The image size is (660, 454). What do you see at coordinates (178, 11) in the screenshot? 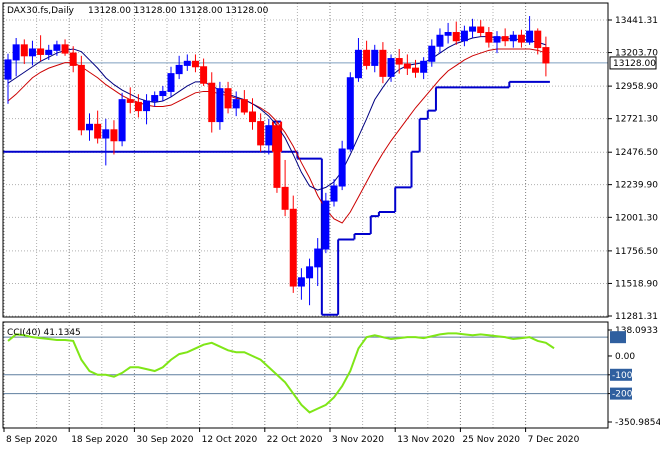
I see `ohlc-readout: 13128.00 13128.00 13128.00 13128.00` at bounding box center [178, 11].